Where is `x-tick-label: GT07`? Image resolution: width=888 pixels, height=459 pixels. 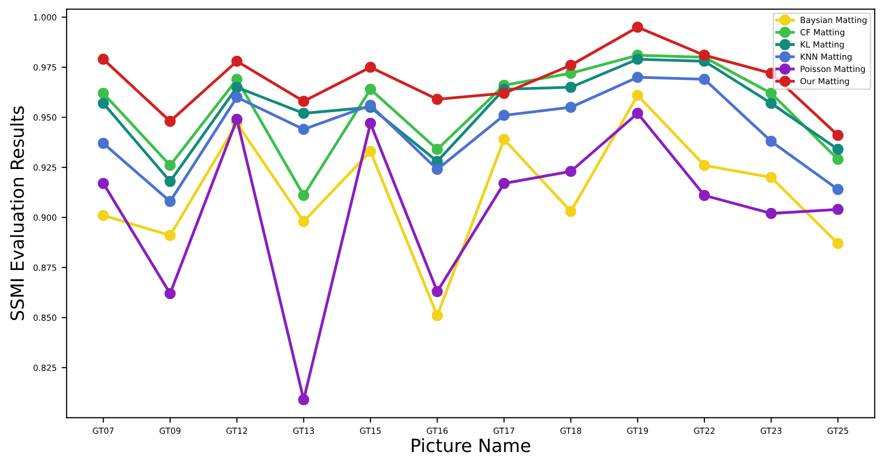
x-tick-label: GT07 is located at coordinates (103, 431).